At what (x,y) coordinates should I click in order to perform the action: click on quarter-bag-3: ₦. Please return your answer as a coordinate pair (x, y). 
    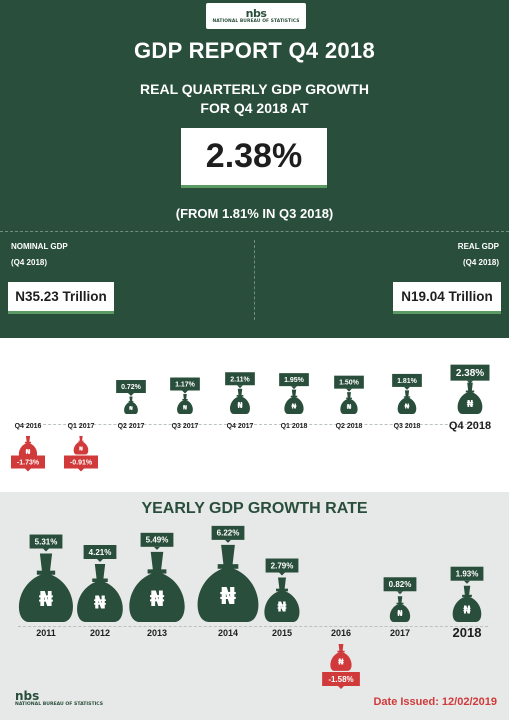
    Looking at the image, I should click on (185, 404).